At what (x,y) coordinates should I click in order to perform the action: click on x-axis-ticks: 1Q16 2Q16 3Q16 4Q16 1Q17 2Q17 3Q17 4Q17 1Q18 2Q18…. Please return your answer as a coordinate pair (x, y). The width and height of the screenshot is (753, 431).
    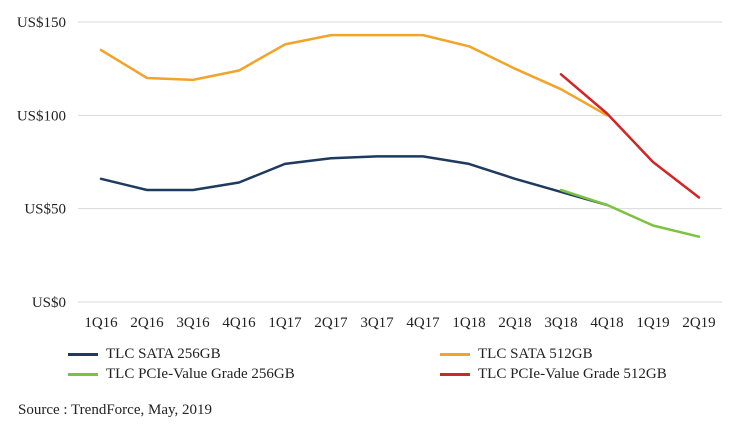
    Looking at the image, I should click on (399, 323).